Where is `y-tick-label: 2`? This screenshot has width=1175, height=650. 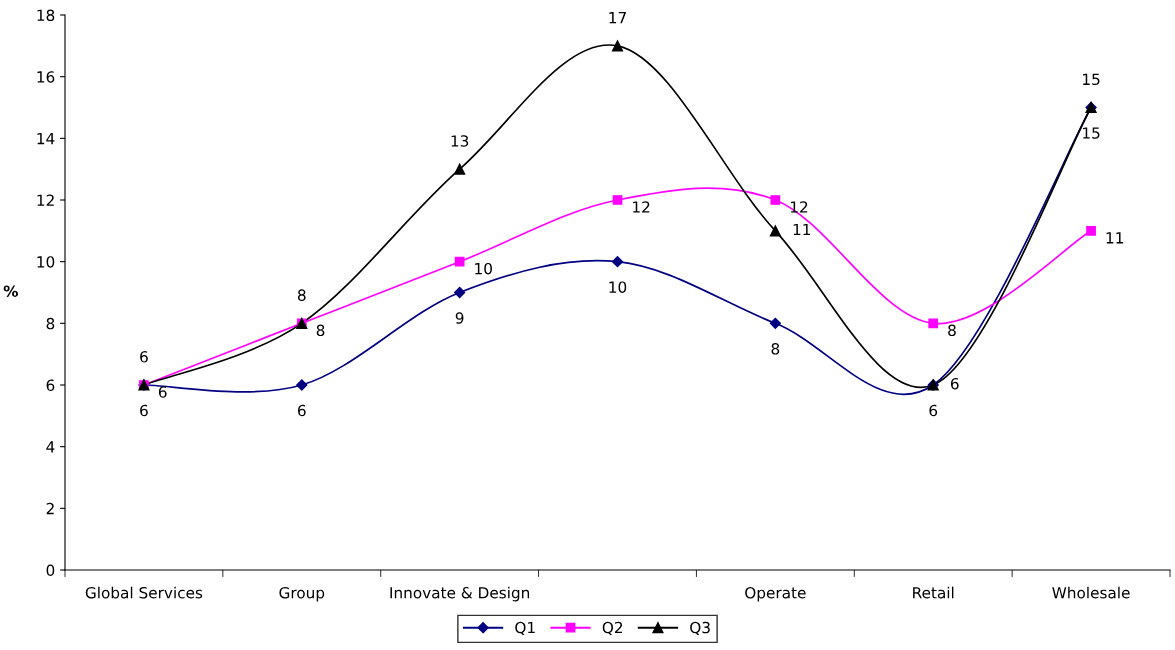 y-tick-label: 2 is located at coordinates (50, 508).